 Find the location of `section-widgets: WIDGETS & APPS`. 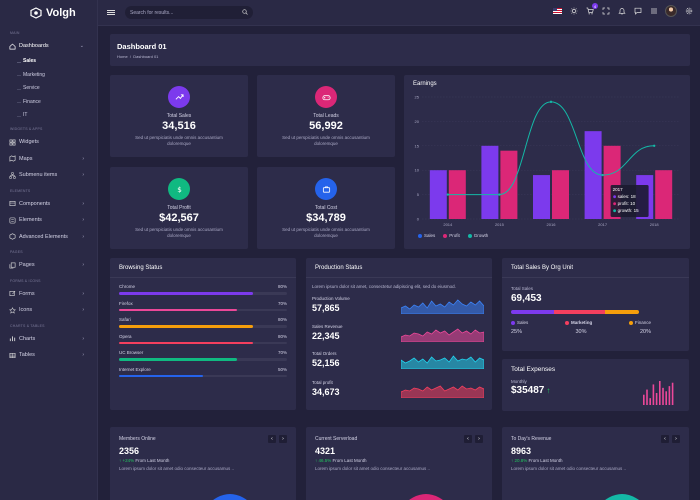

section-widgets: WIDGETS & APPS is located at coordinates (26, 129).